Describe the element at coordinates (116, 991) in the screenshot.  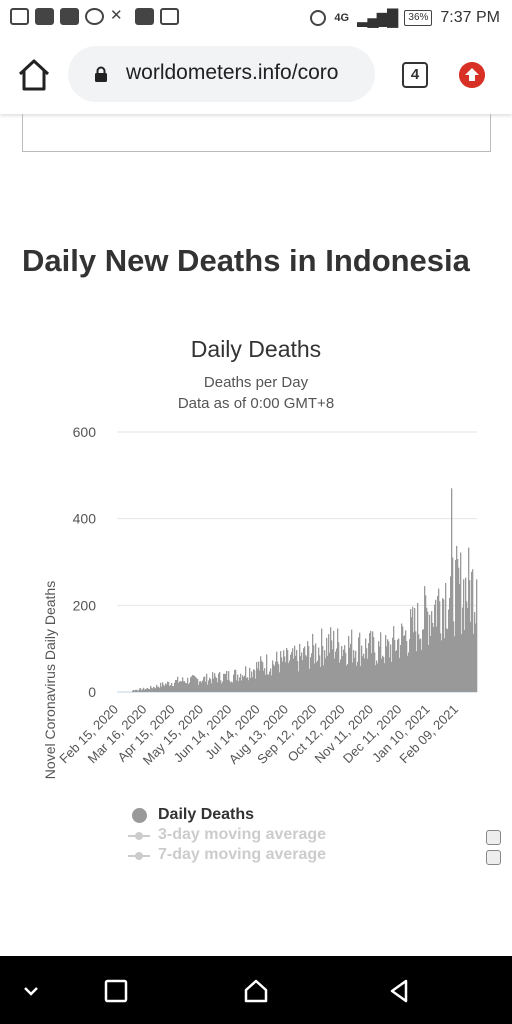
I see `recent-apps-icon` at that location.